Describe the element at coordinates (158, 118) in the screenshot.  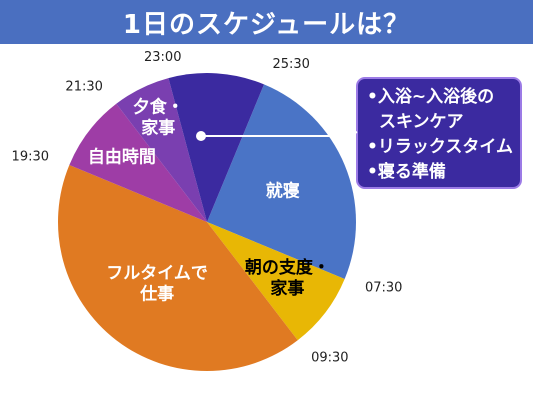
I see `slice-label-4: 夕食・家事` at that location.